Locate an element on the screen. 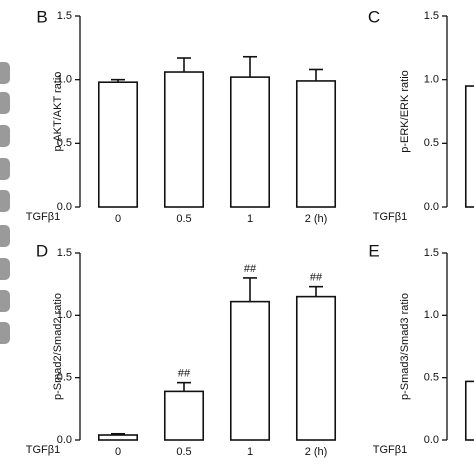 This screenshot has width=474, height=474. panel-label: B is located at coordinates (41, 16).